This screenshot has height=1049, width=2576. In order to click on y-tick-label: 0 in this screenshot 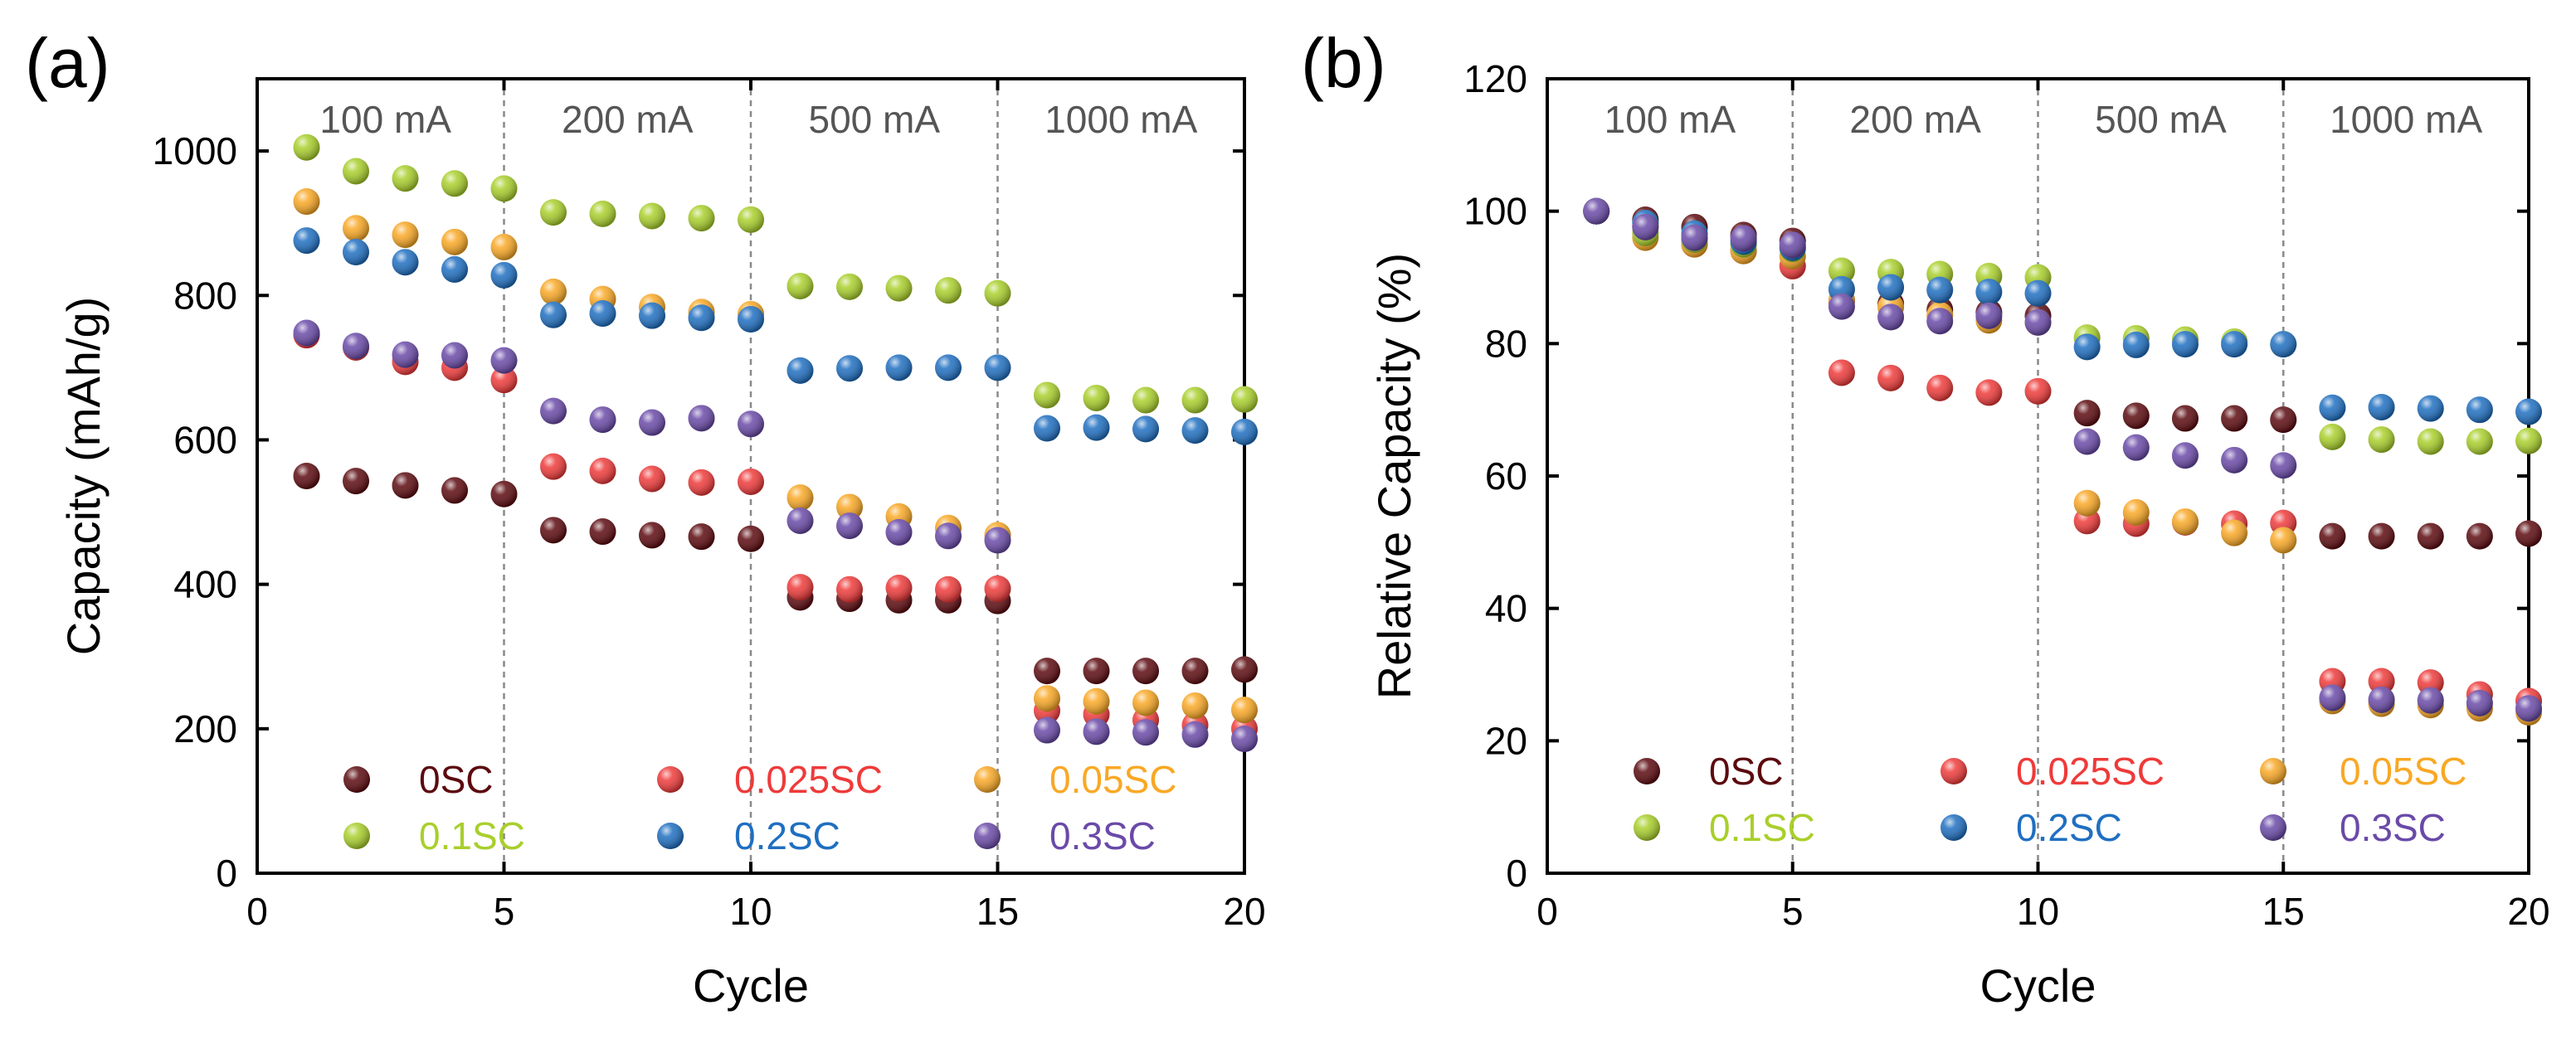, I will do `click(1516, 873)`.